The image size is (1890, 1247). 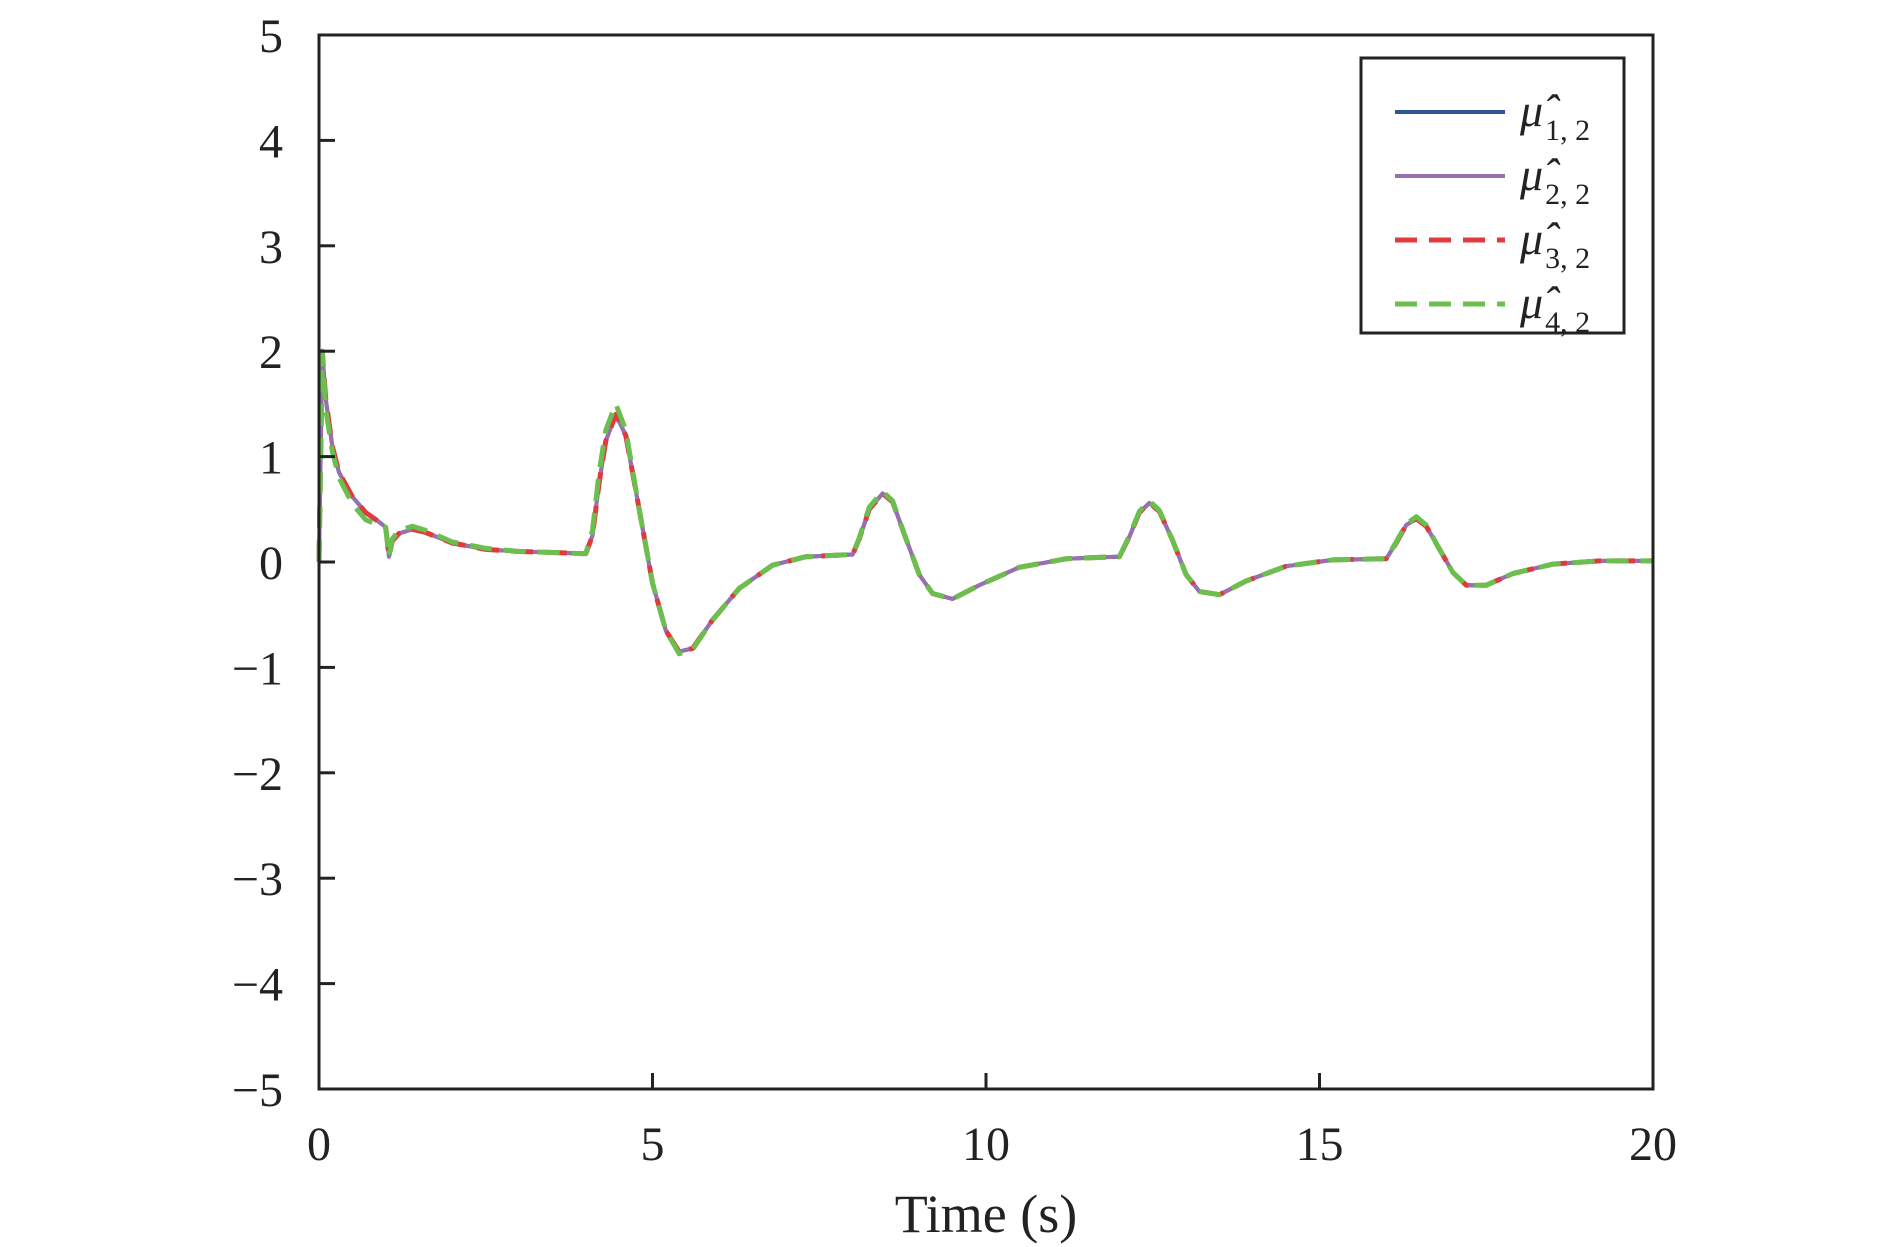 I want to click on y-tick-label: −1, so click(x=257, y=668).